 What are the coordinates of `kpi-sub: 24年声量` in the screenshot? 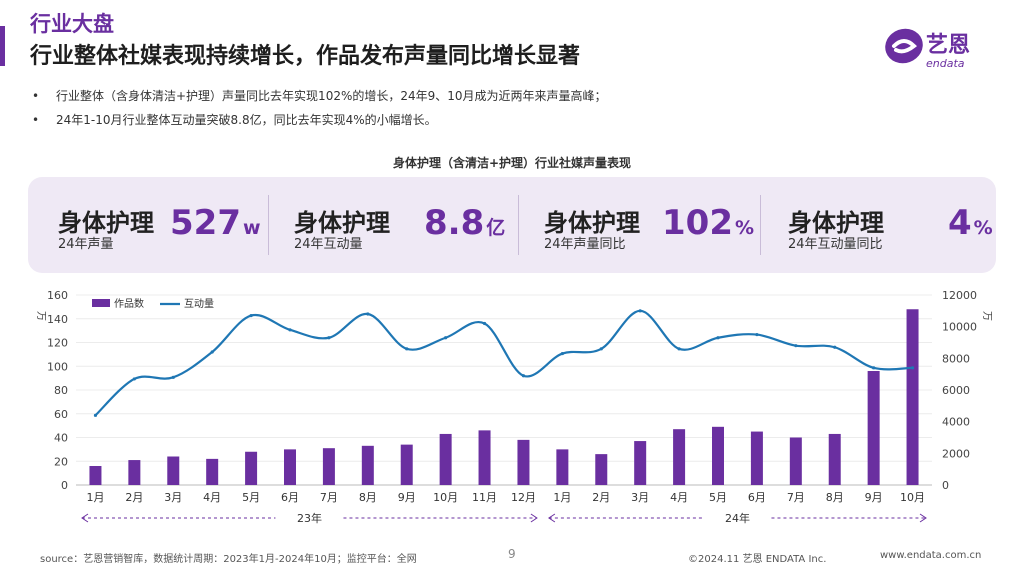 It's located at (86, 244).